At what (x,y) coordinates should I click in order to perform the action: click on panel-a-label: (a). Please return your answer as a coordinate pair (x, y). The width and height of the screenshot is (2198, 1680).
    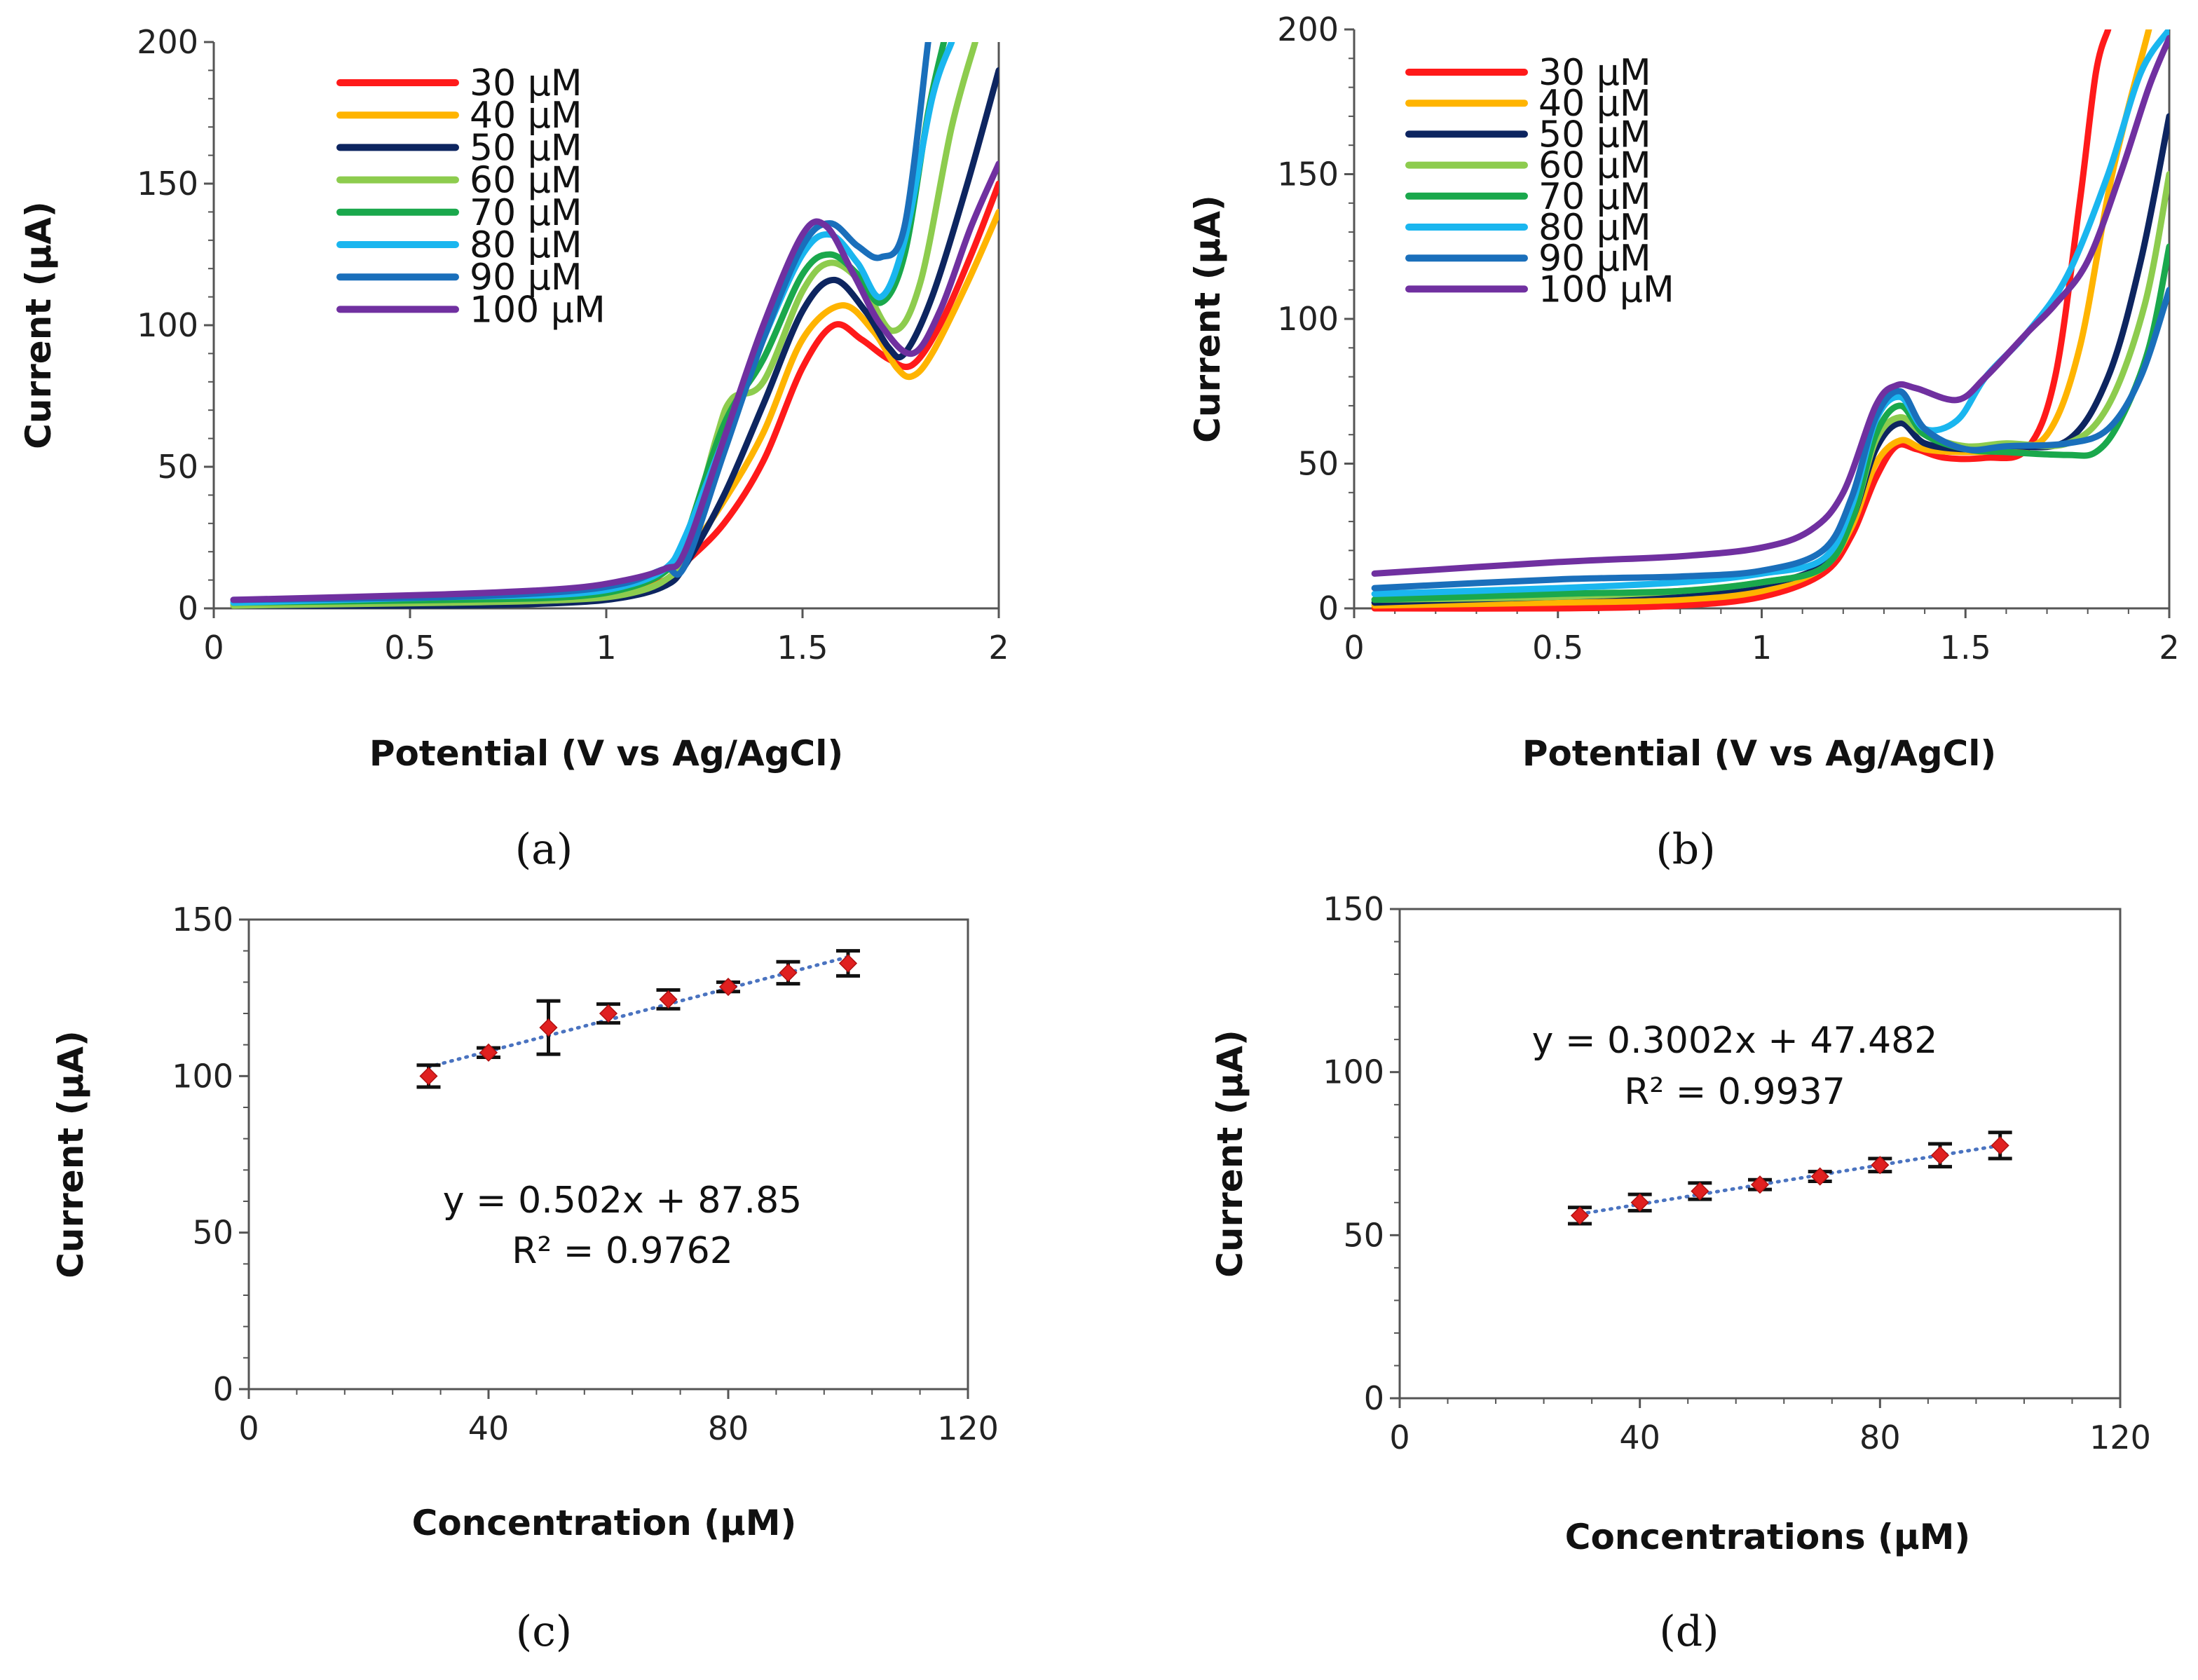
    Looking at the image, I should click on (544, 849).